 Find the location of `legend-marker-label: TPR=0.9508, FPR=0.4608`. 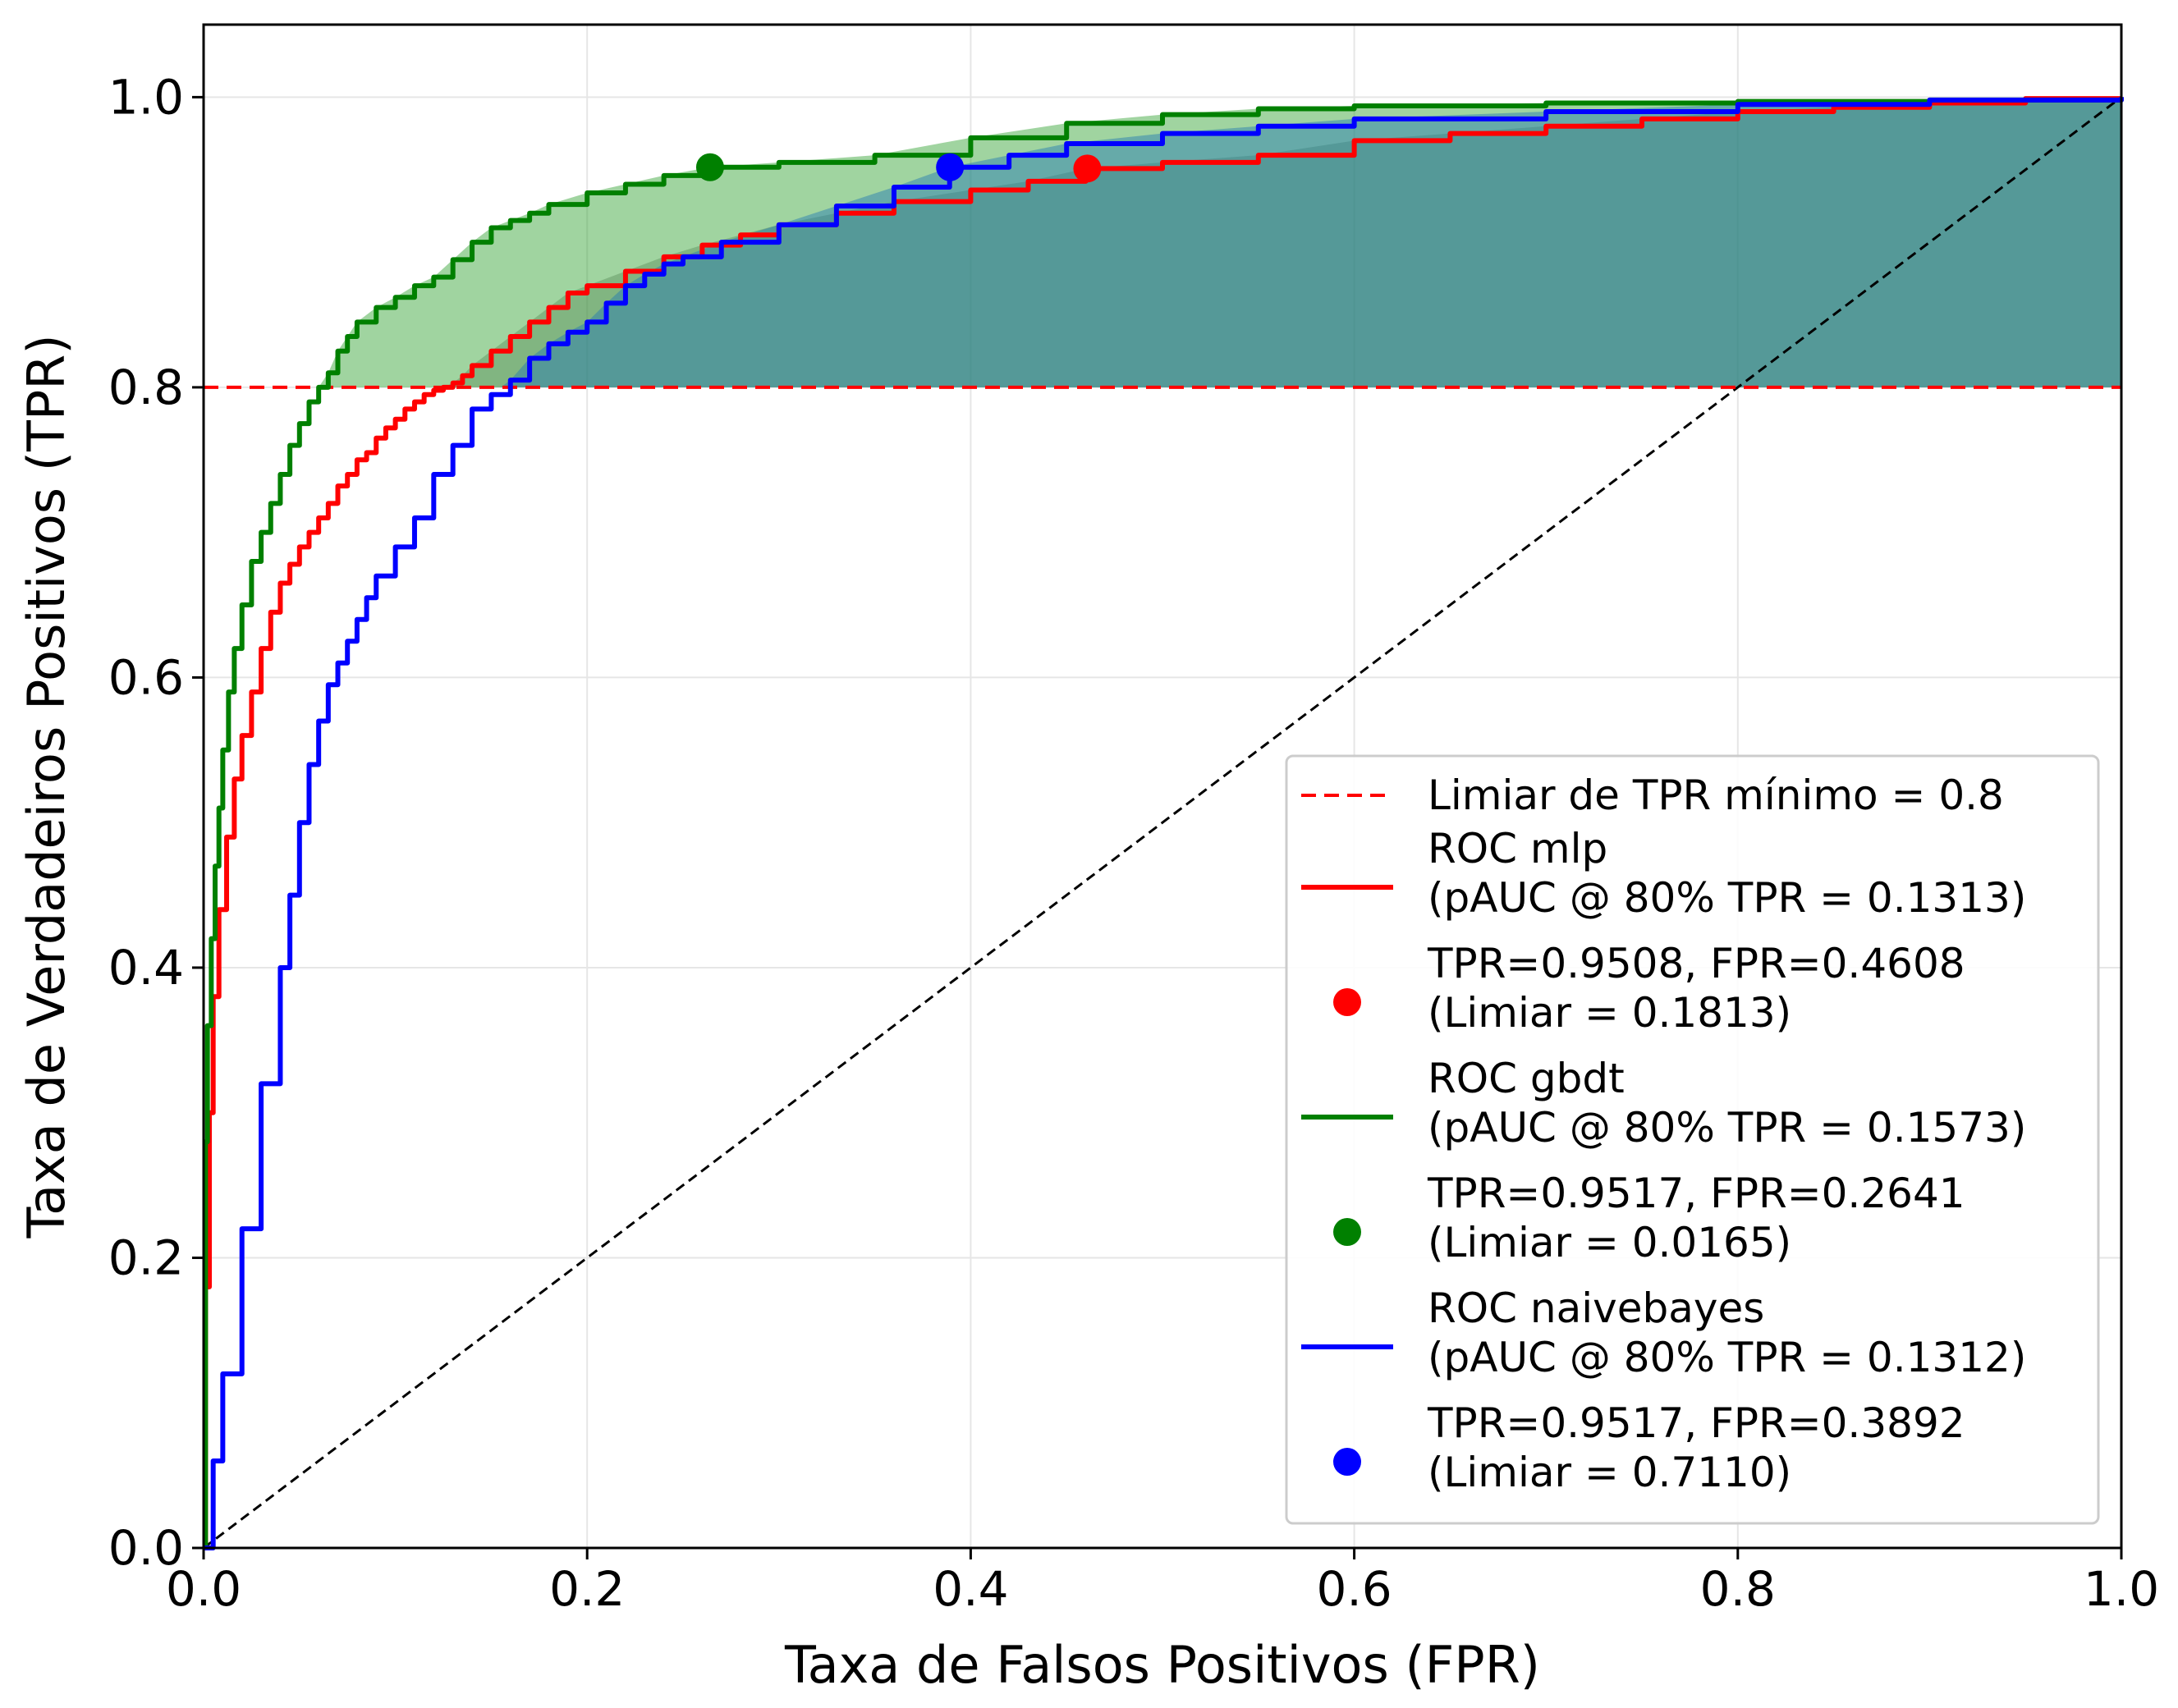

legend-marker-label: TPR=0.9508, FPR=0.4608 is located at coordinates (1696, 964).